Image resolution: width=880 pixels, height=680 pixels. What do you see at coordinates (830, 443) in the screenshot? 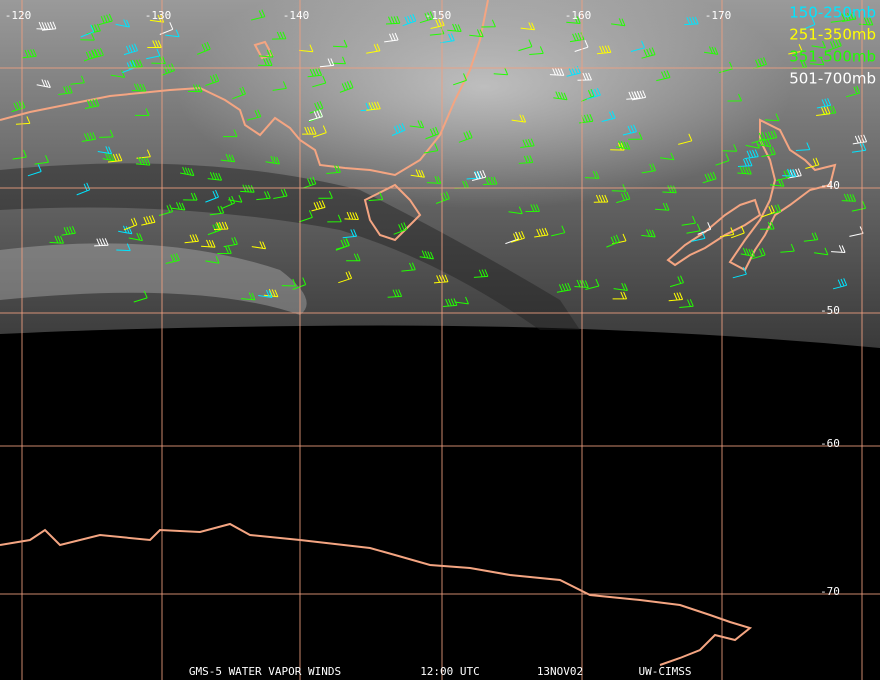
I see `latitude-label: -60` at bounding box center [830, 443].